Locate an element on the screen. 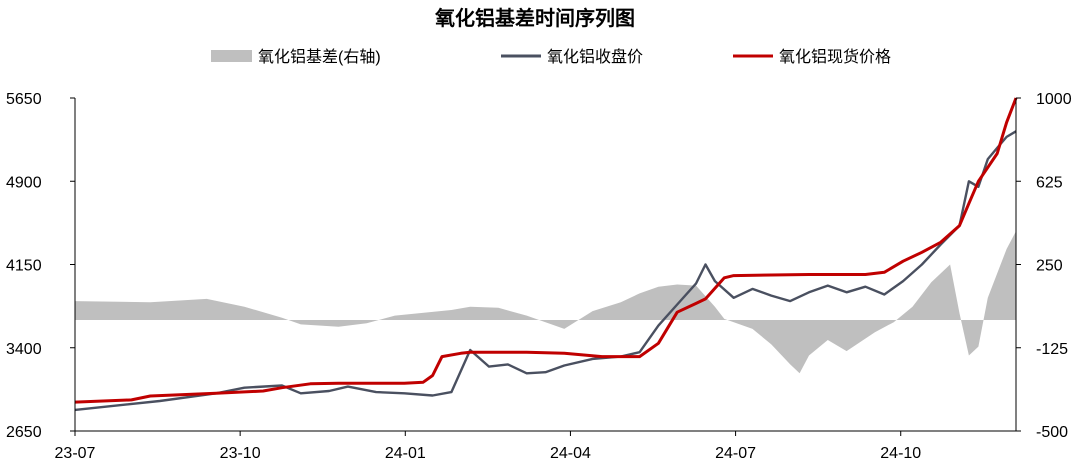 The image size is (1080, 467). y-right-tick-label: -500 is located at coordinates (1052, 432).